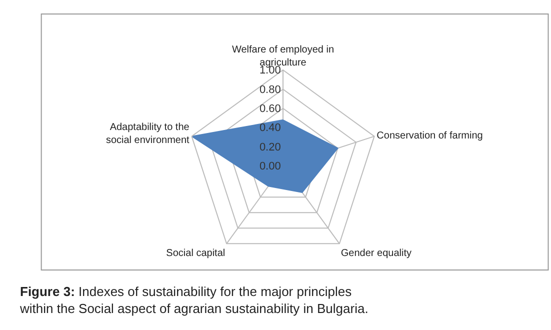 This screenshot has width=551, height=330. Describe the element at coordinates (376, 253) in the screenshot. I see `spoke-label: Gender equality` at that location.